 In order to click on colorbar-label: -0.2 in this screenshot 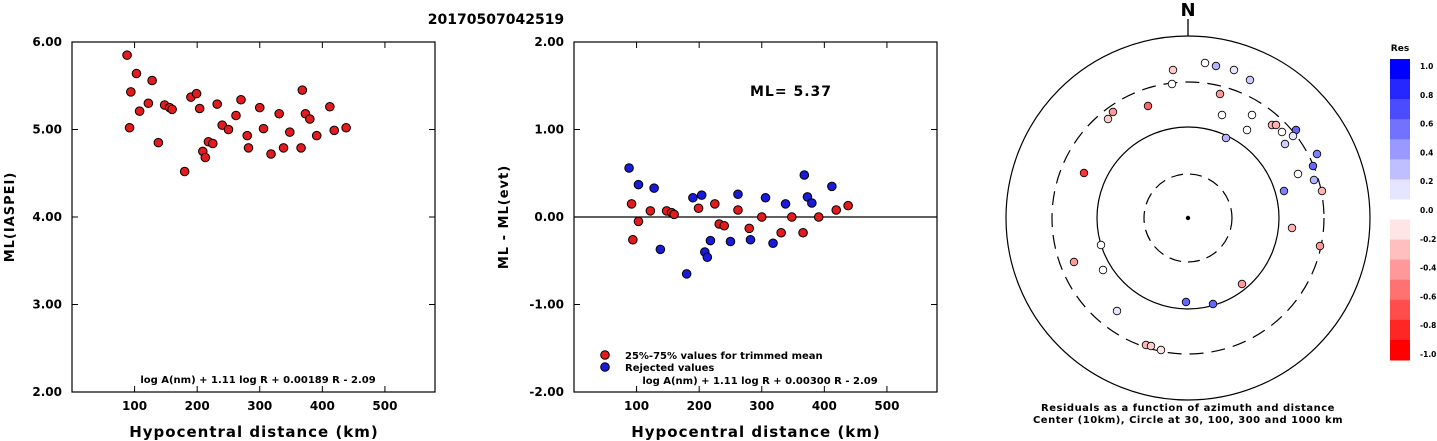, I will do `click(1428, 239)`.